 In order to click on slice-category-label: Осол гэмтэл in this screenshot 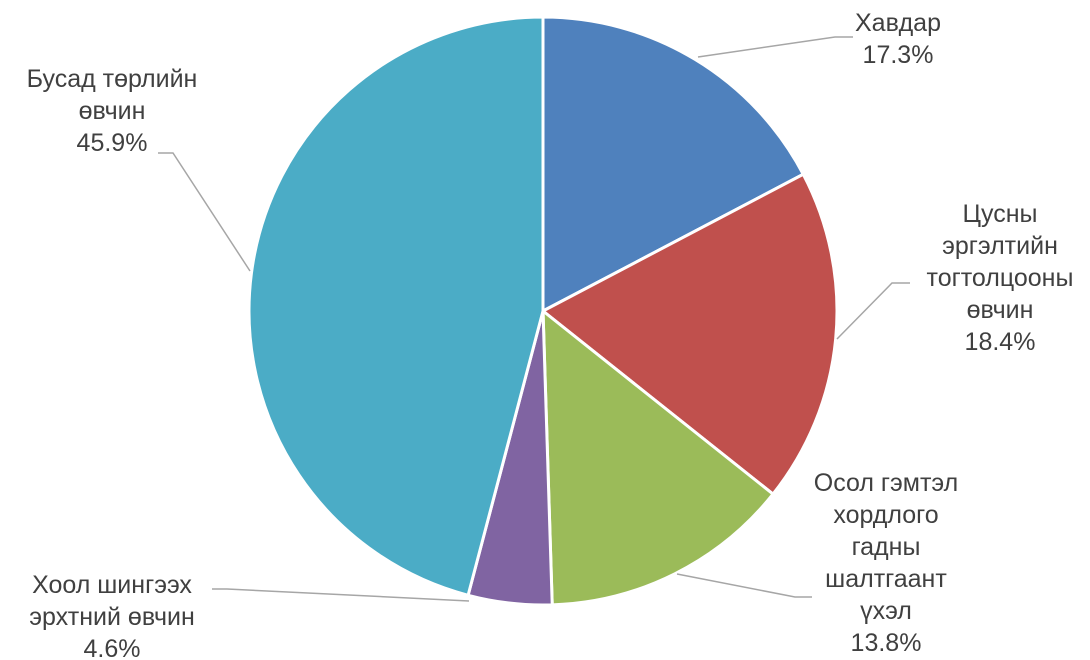, I will do `click(886, 483)`.